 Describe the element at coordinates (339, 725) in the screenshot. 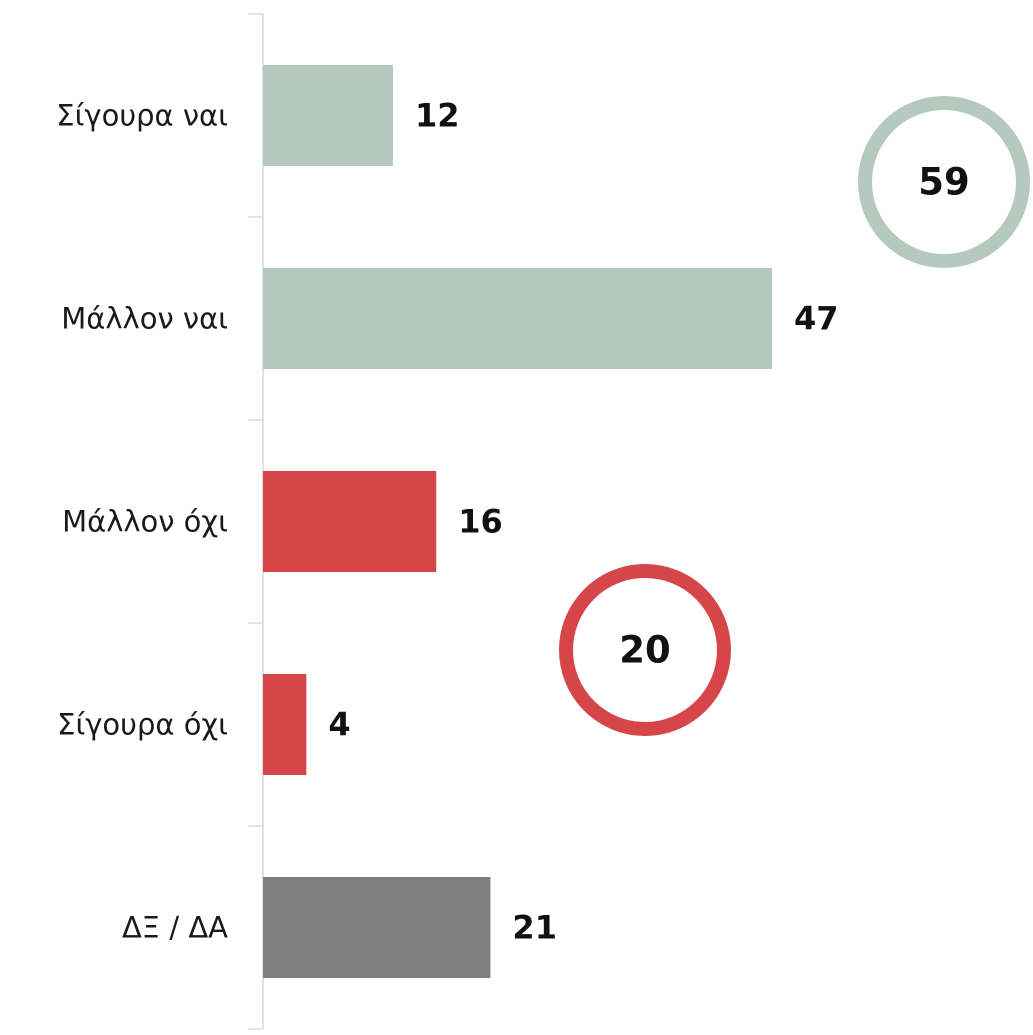

I see `value-label: 4` at that location.